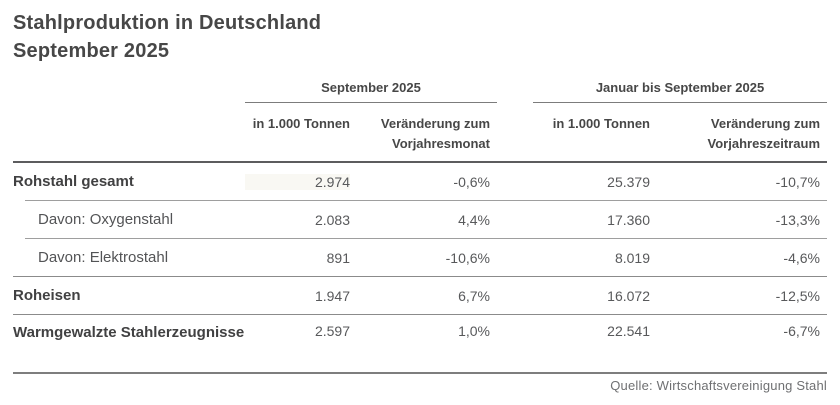 The width and height of the screenshot is (840, 405). I want to click on table-row-roheisen: Roheisen 1.947 6,7% 16.072 -12,5%, so click(420, 295).